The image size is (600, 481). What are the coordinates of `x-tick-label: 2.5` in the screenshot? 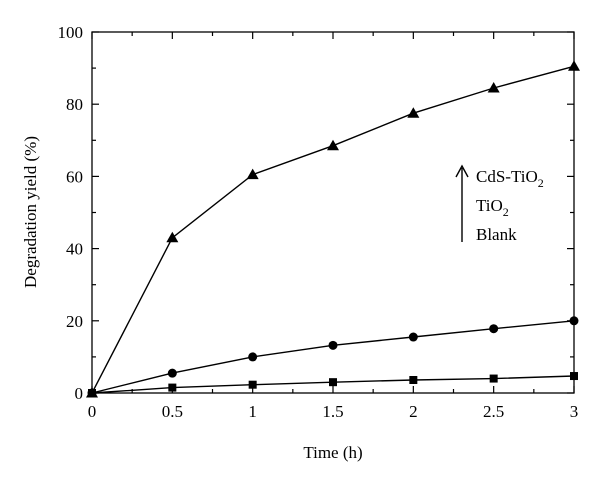 It's located at (493, 411).